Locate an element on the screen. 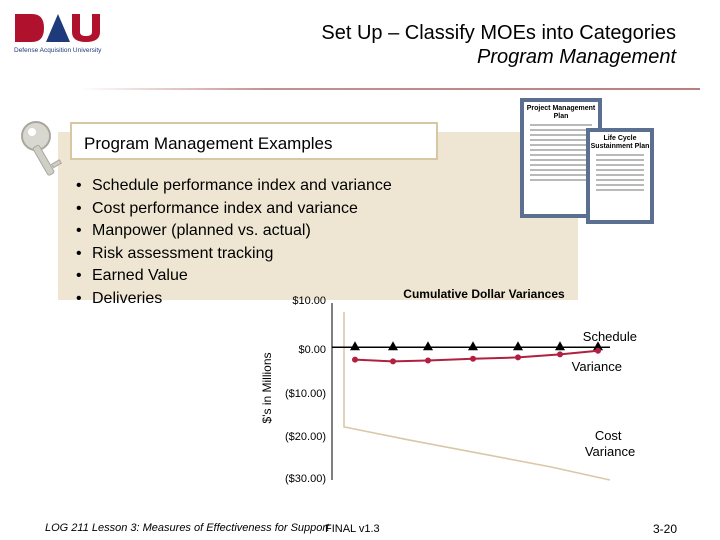  page-title: Set Up – Classify MOEs into Categories is located at coordinates (498, 33).